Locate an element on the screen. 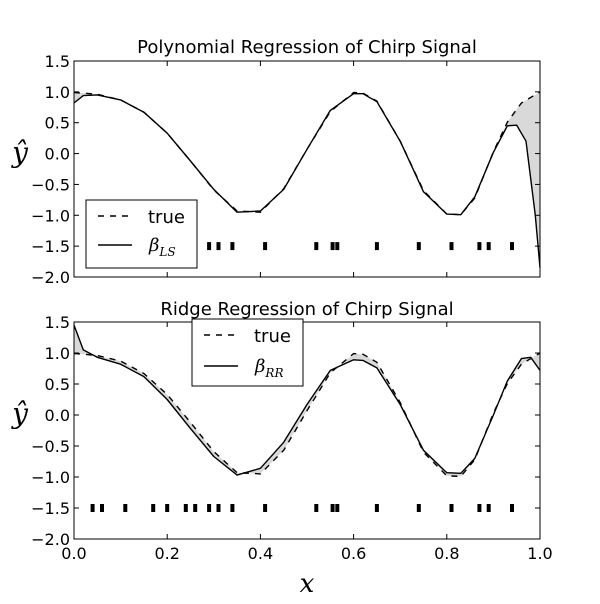 This screenshot has height=604, width=600. bottom-markers is located at coordinates (302, 508).